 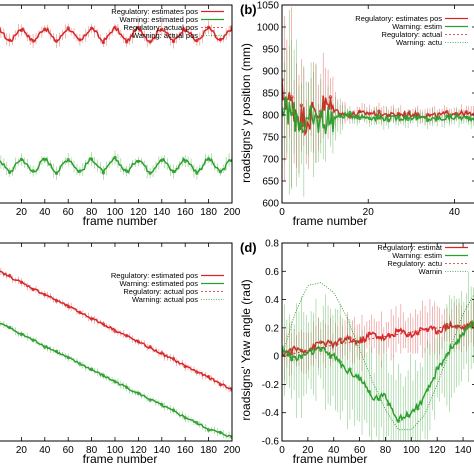 I want to click on x-tick-label: 100, so click(x=115, y=212).